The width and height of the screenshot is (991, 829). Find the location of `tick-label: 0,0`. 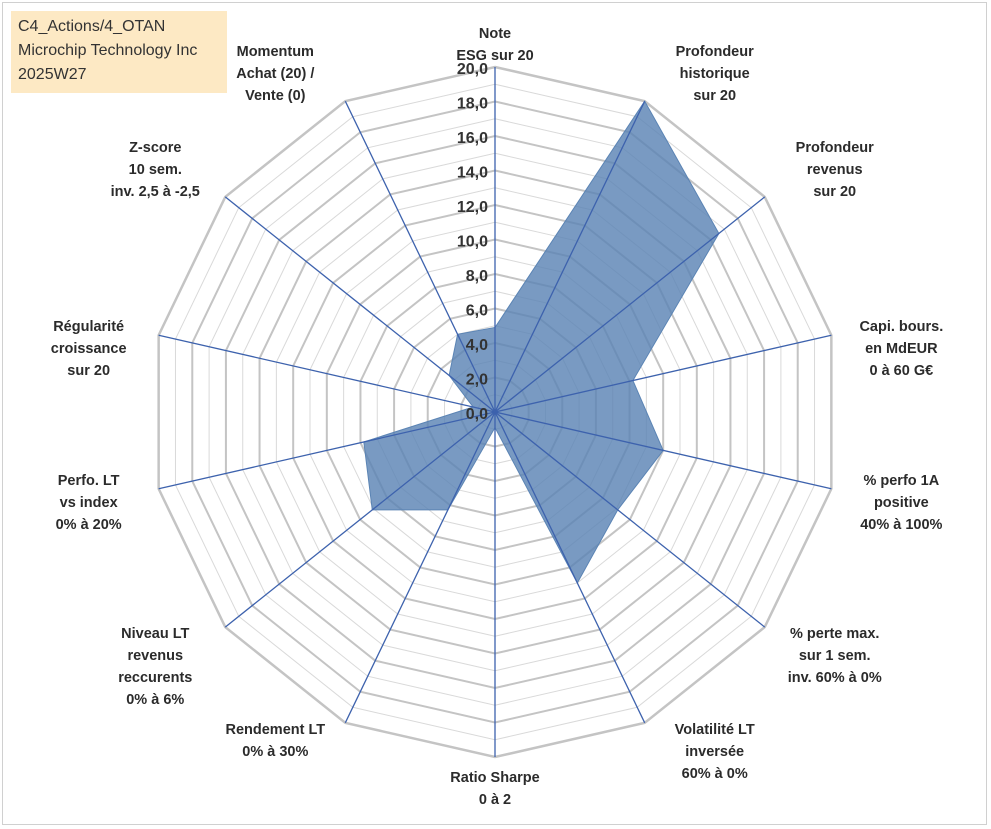

tick-label: 0,0 is located at coordinates (477, 414).